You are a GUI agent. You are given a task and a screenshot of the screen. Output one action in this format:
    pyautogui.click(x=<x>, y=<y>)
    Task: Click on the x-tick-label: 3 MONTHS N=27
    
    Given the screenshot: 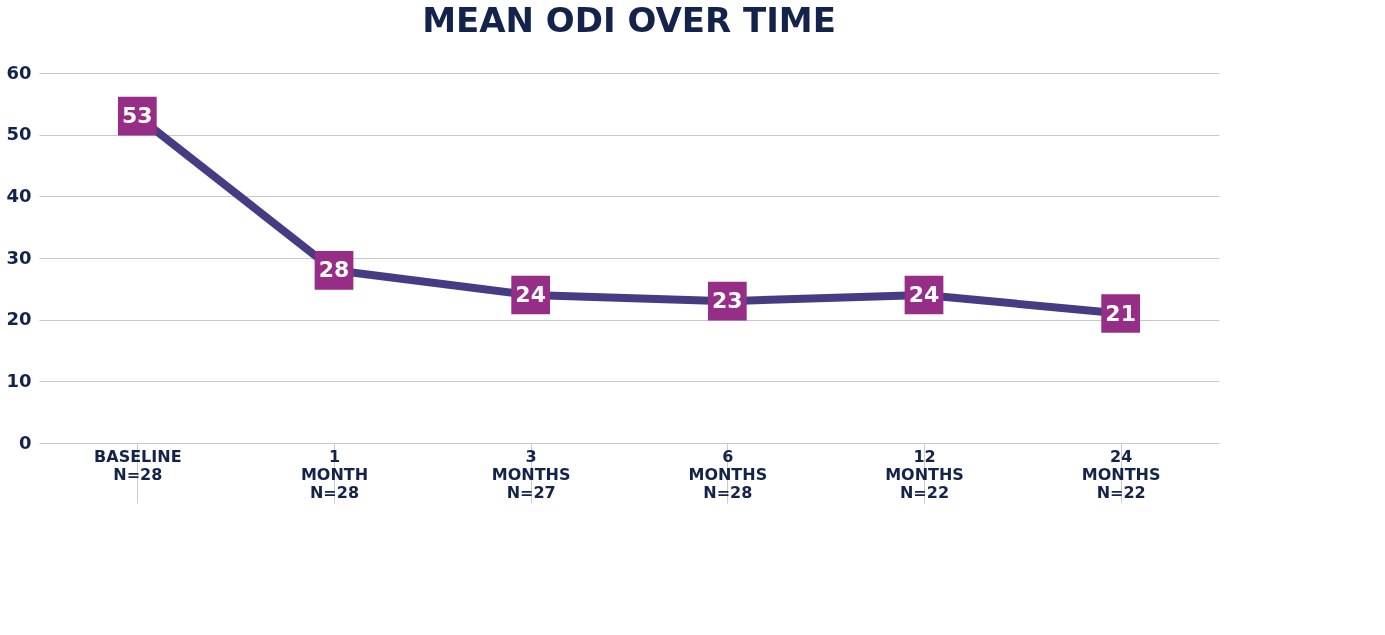 What is the action you would take?
    pyautogui.click(x=531, y=474)
    